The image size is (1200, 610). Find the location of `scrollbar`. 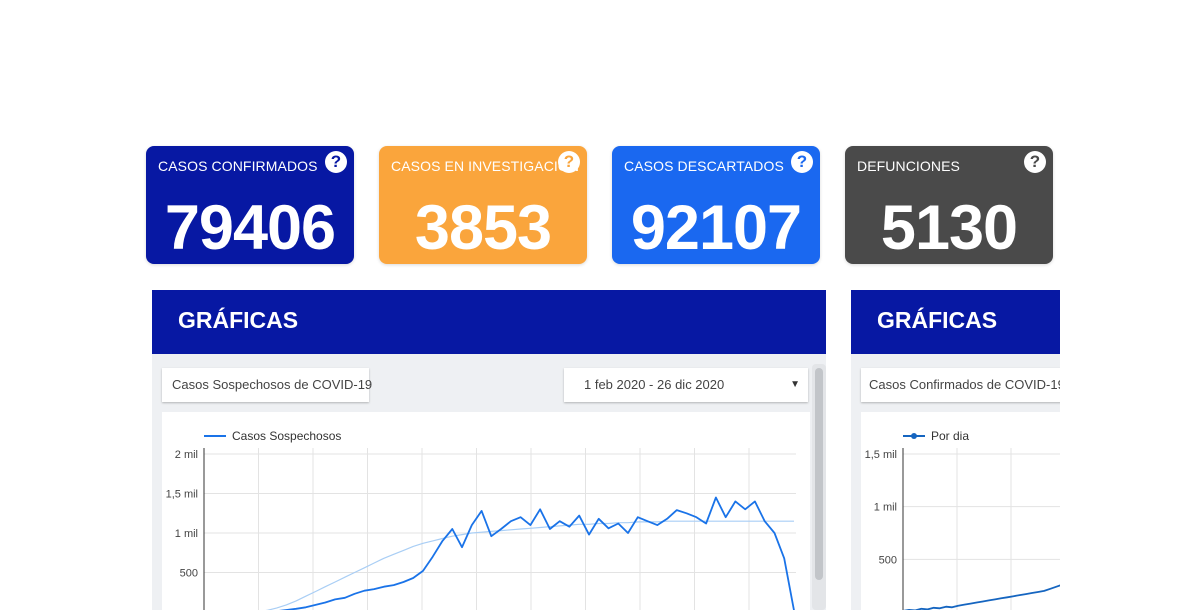

scrollbar is located at coordinates (819, 487).